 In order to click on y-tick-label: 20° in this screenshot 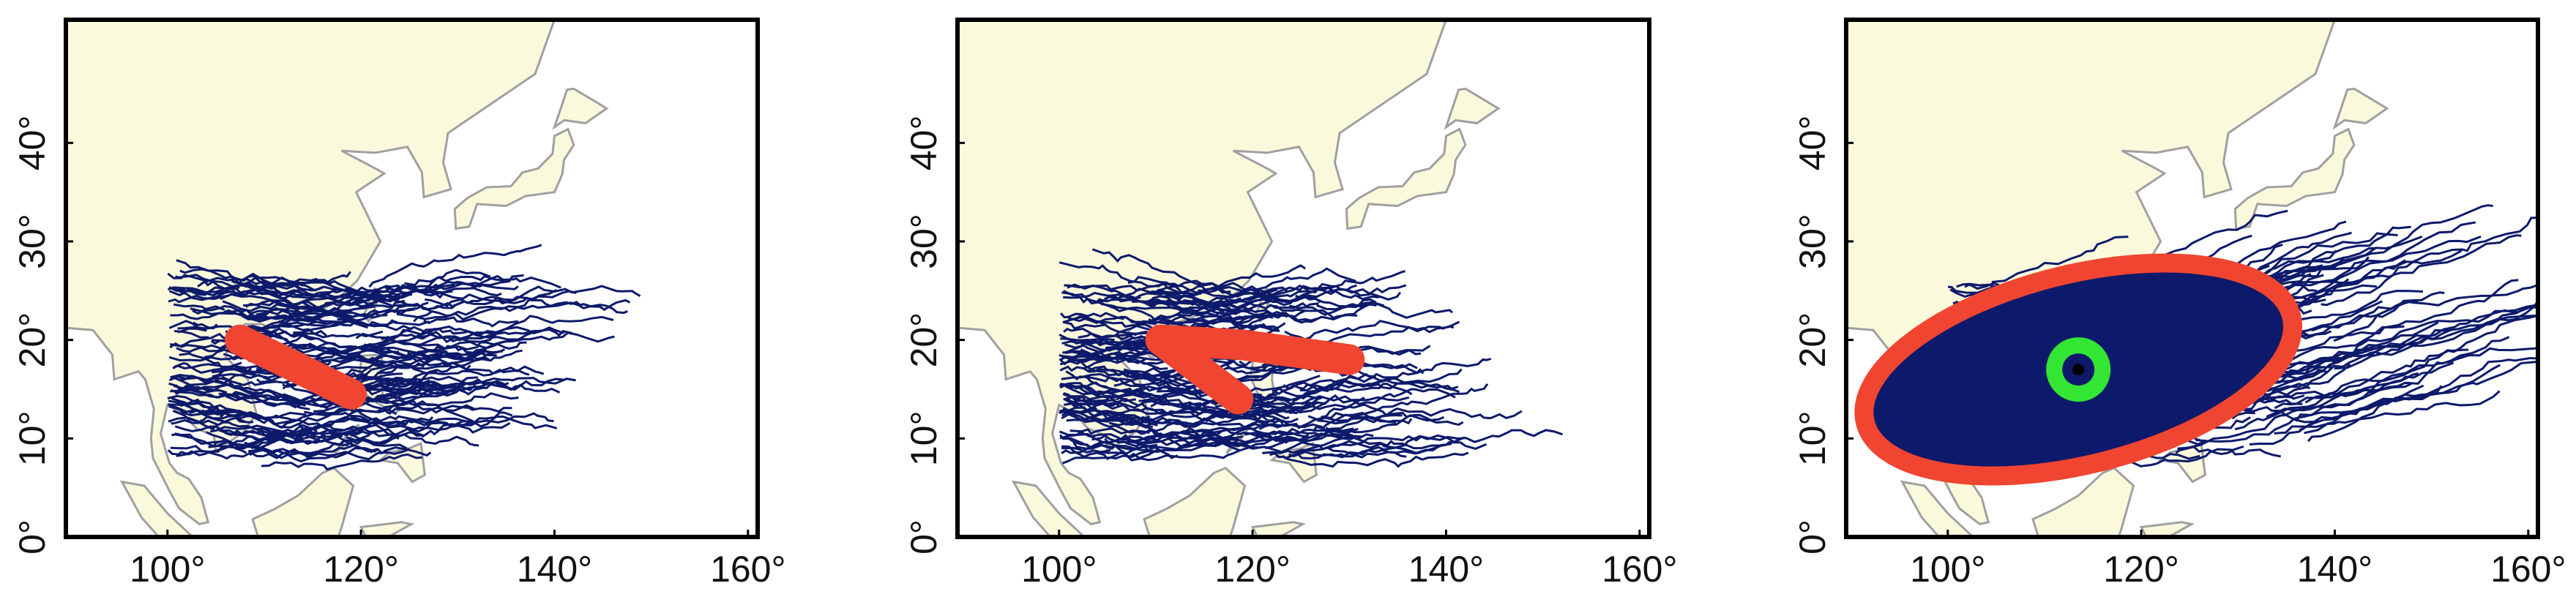, I will do `click(32, 340)`.